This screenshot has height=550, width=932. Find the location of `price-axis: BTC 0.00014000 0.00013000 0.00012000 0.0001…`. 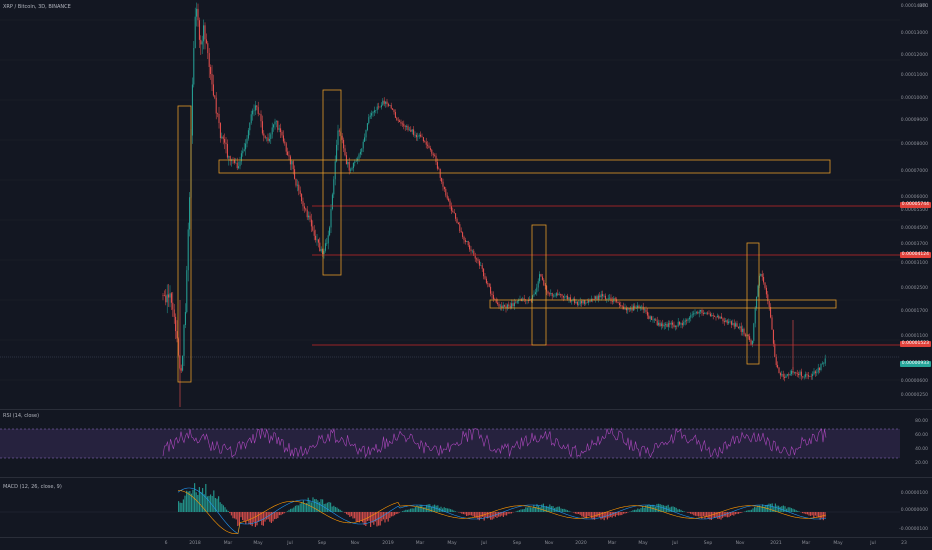

price-axis: BTC 0.00014000 0.00013000 0.00012000 0.0001… is located at coordinates (915, 204).